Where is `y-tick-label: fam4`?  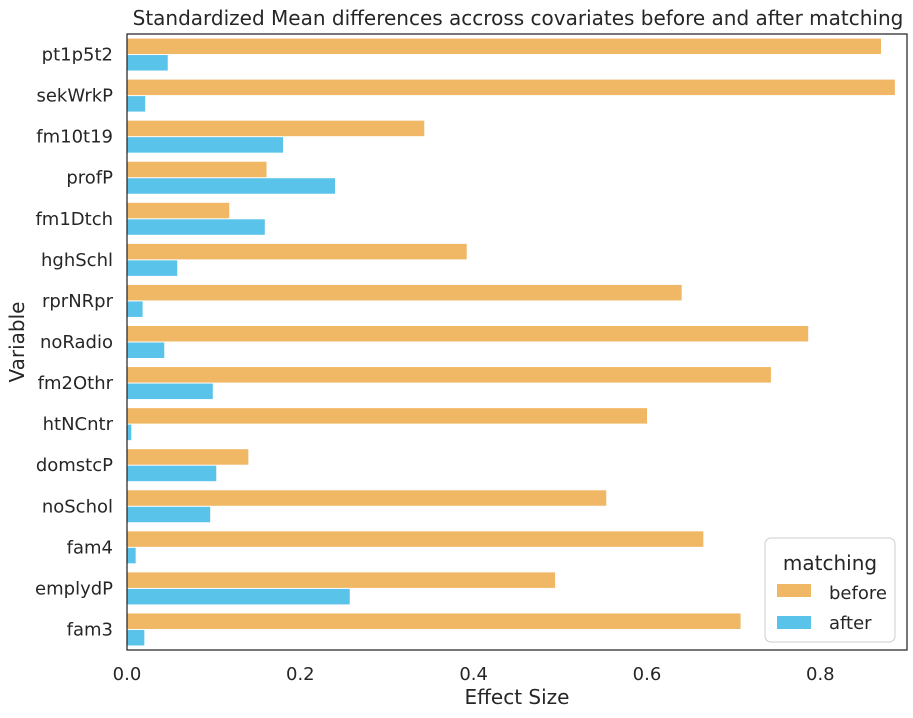
y-tick-label: fam4 is located at coordinates (90, 547).